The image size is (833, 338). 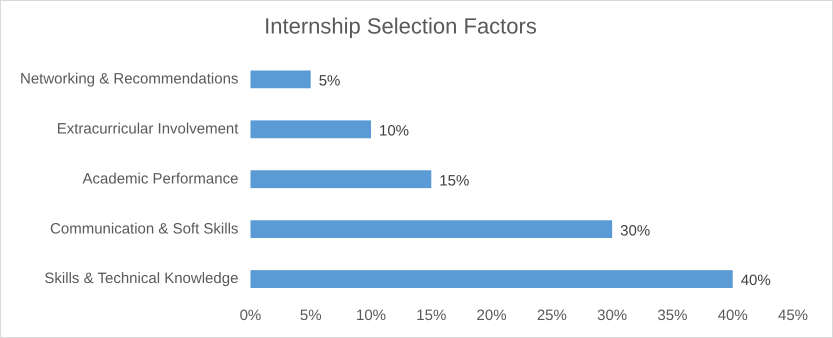 I want to click on x-tick-label: 20%, so click(x=491, y=315).